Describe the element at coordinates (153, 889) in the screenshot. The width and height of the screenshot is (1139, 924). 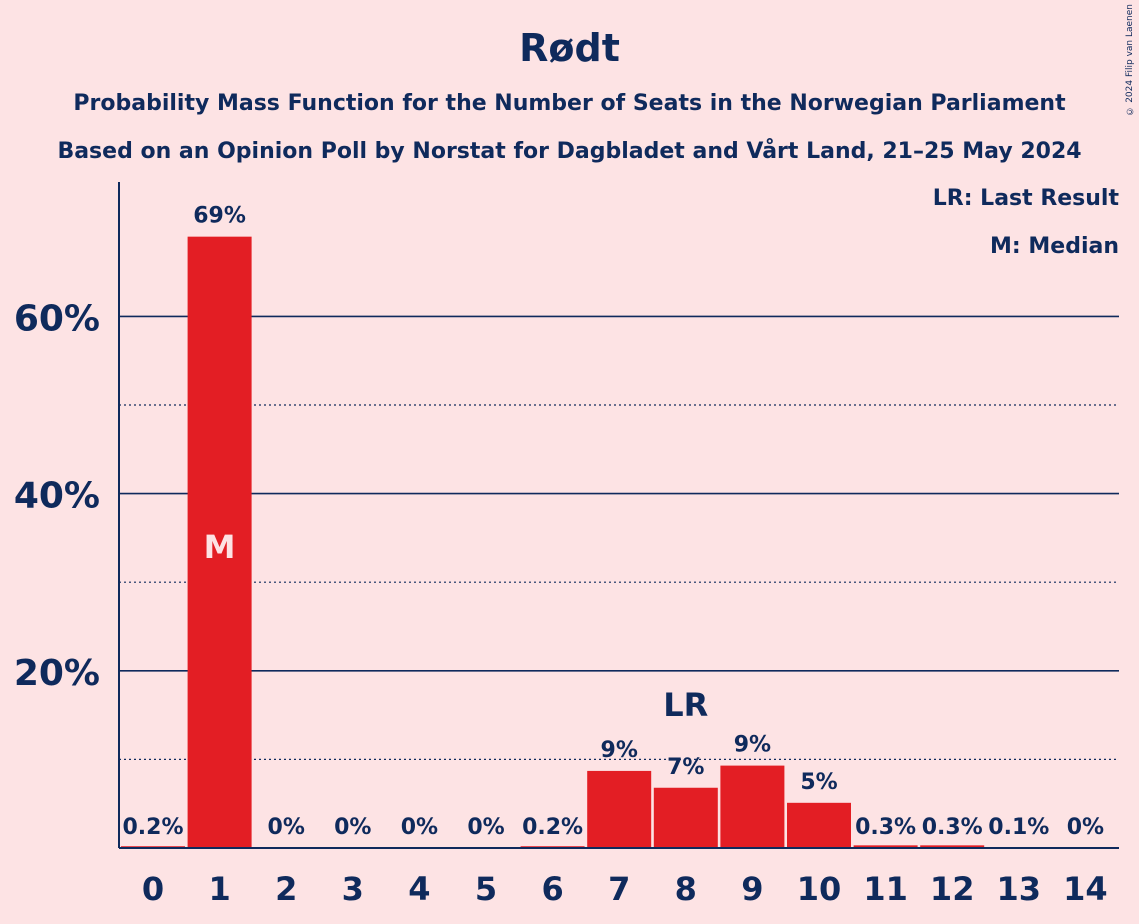
I see `x-tick-label: 0` at that location.